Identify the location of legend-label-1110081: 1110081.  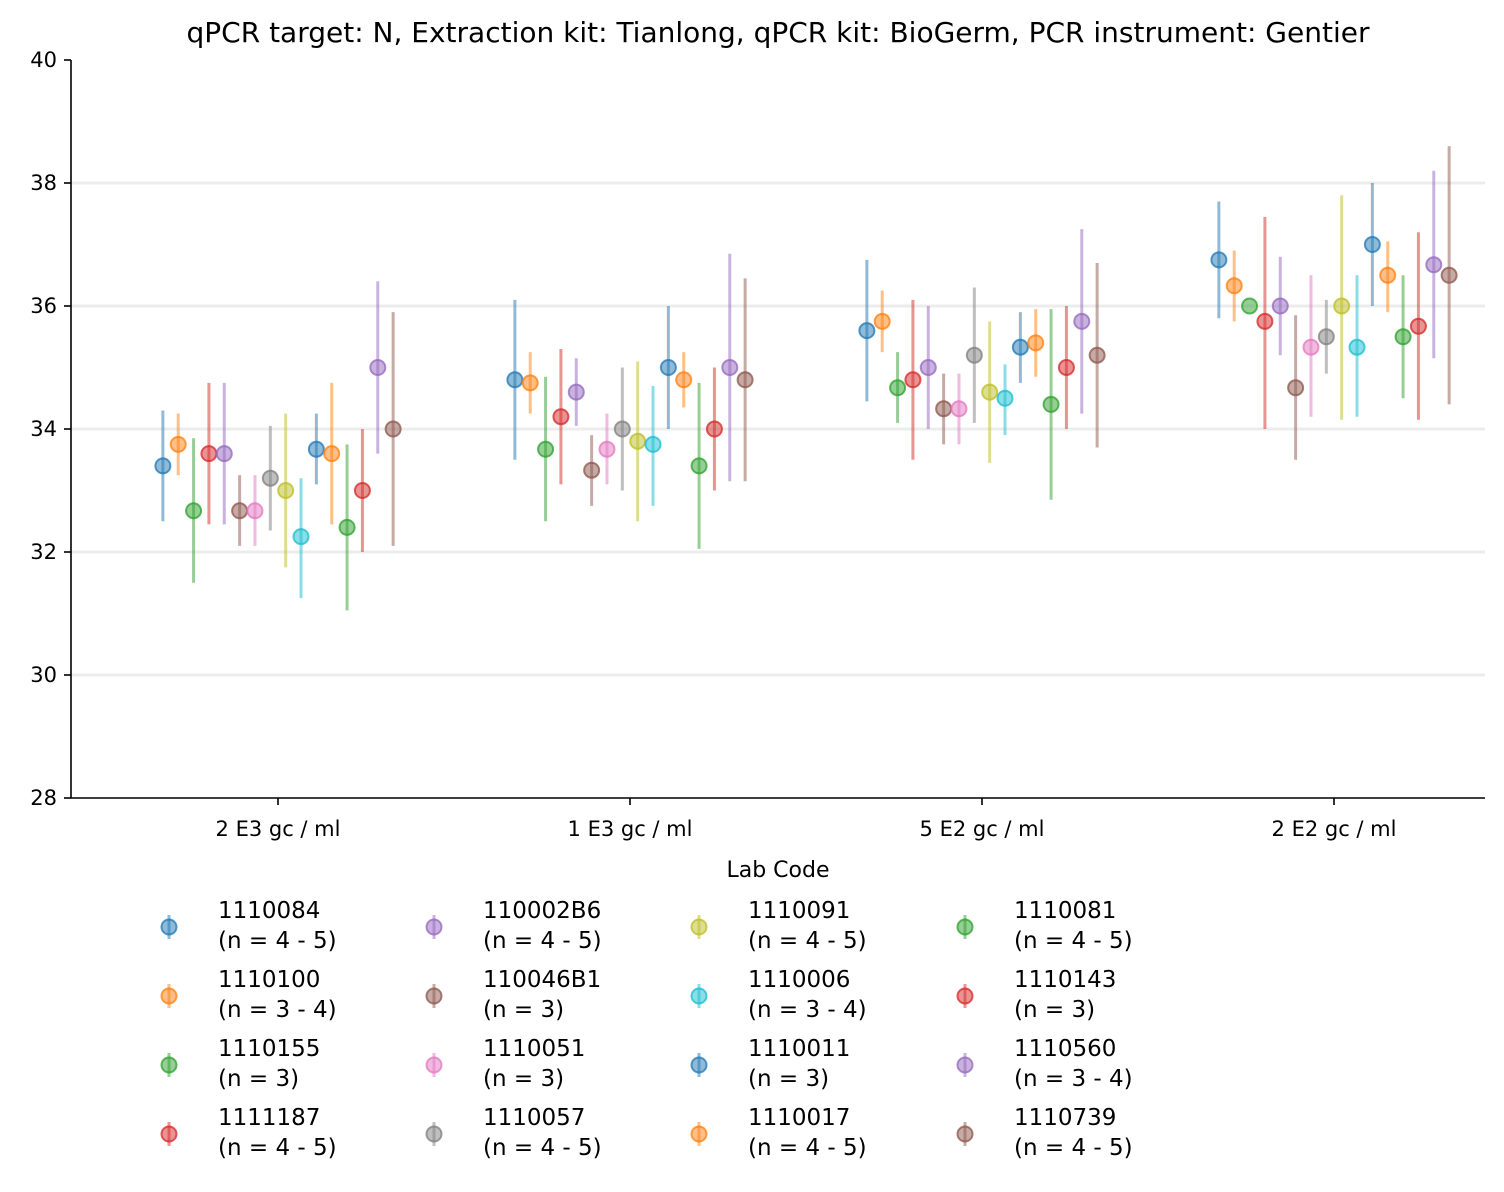
(1065, 911).